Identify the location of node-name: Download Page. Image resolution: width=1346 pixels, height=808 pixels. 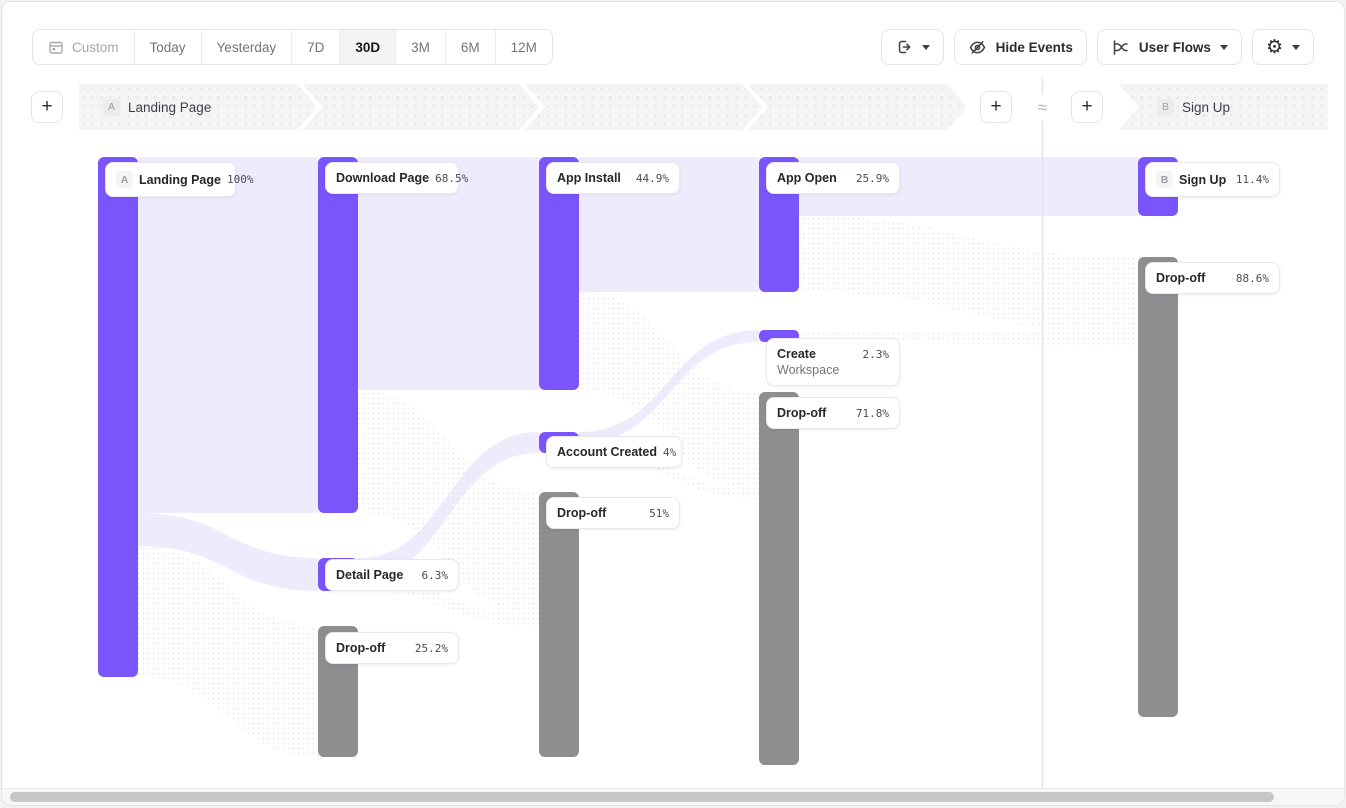
(383, 178).